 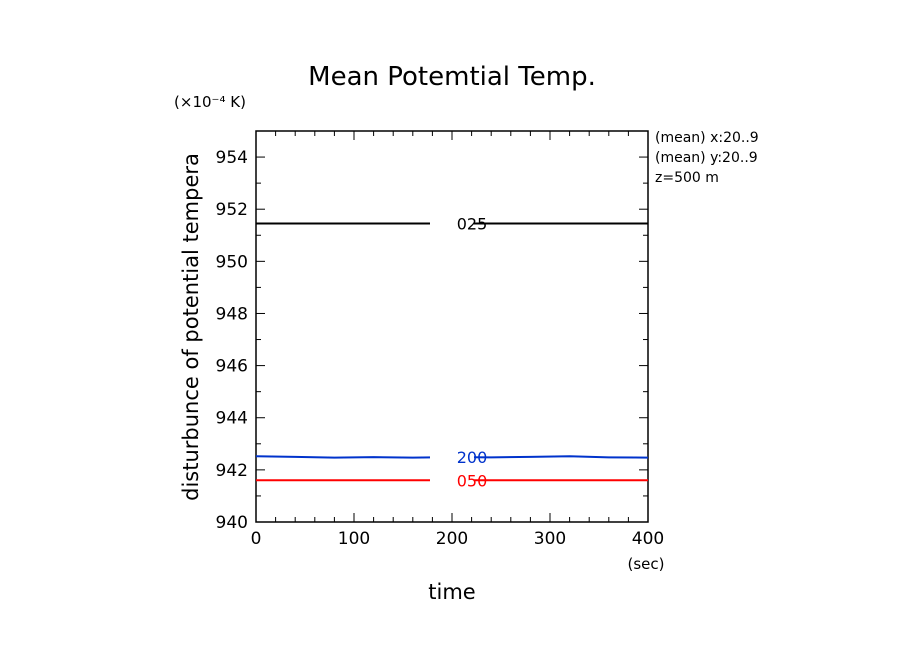 What do you see at coordinates (472, 224) in the screenshot?
I see `series-label-025: 025` at bounding box center [472, 224].